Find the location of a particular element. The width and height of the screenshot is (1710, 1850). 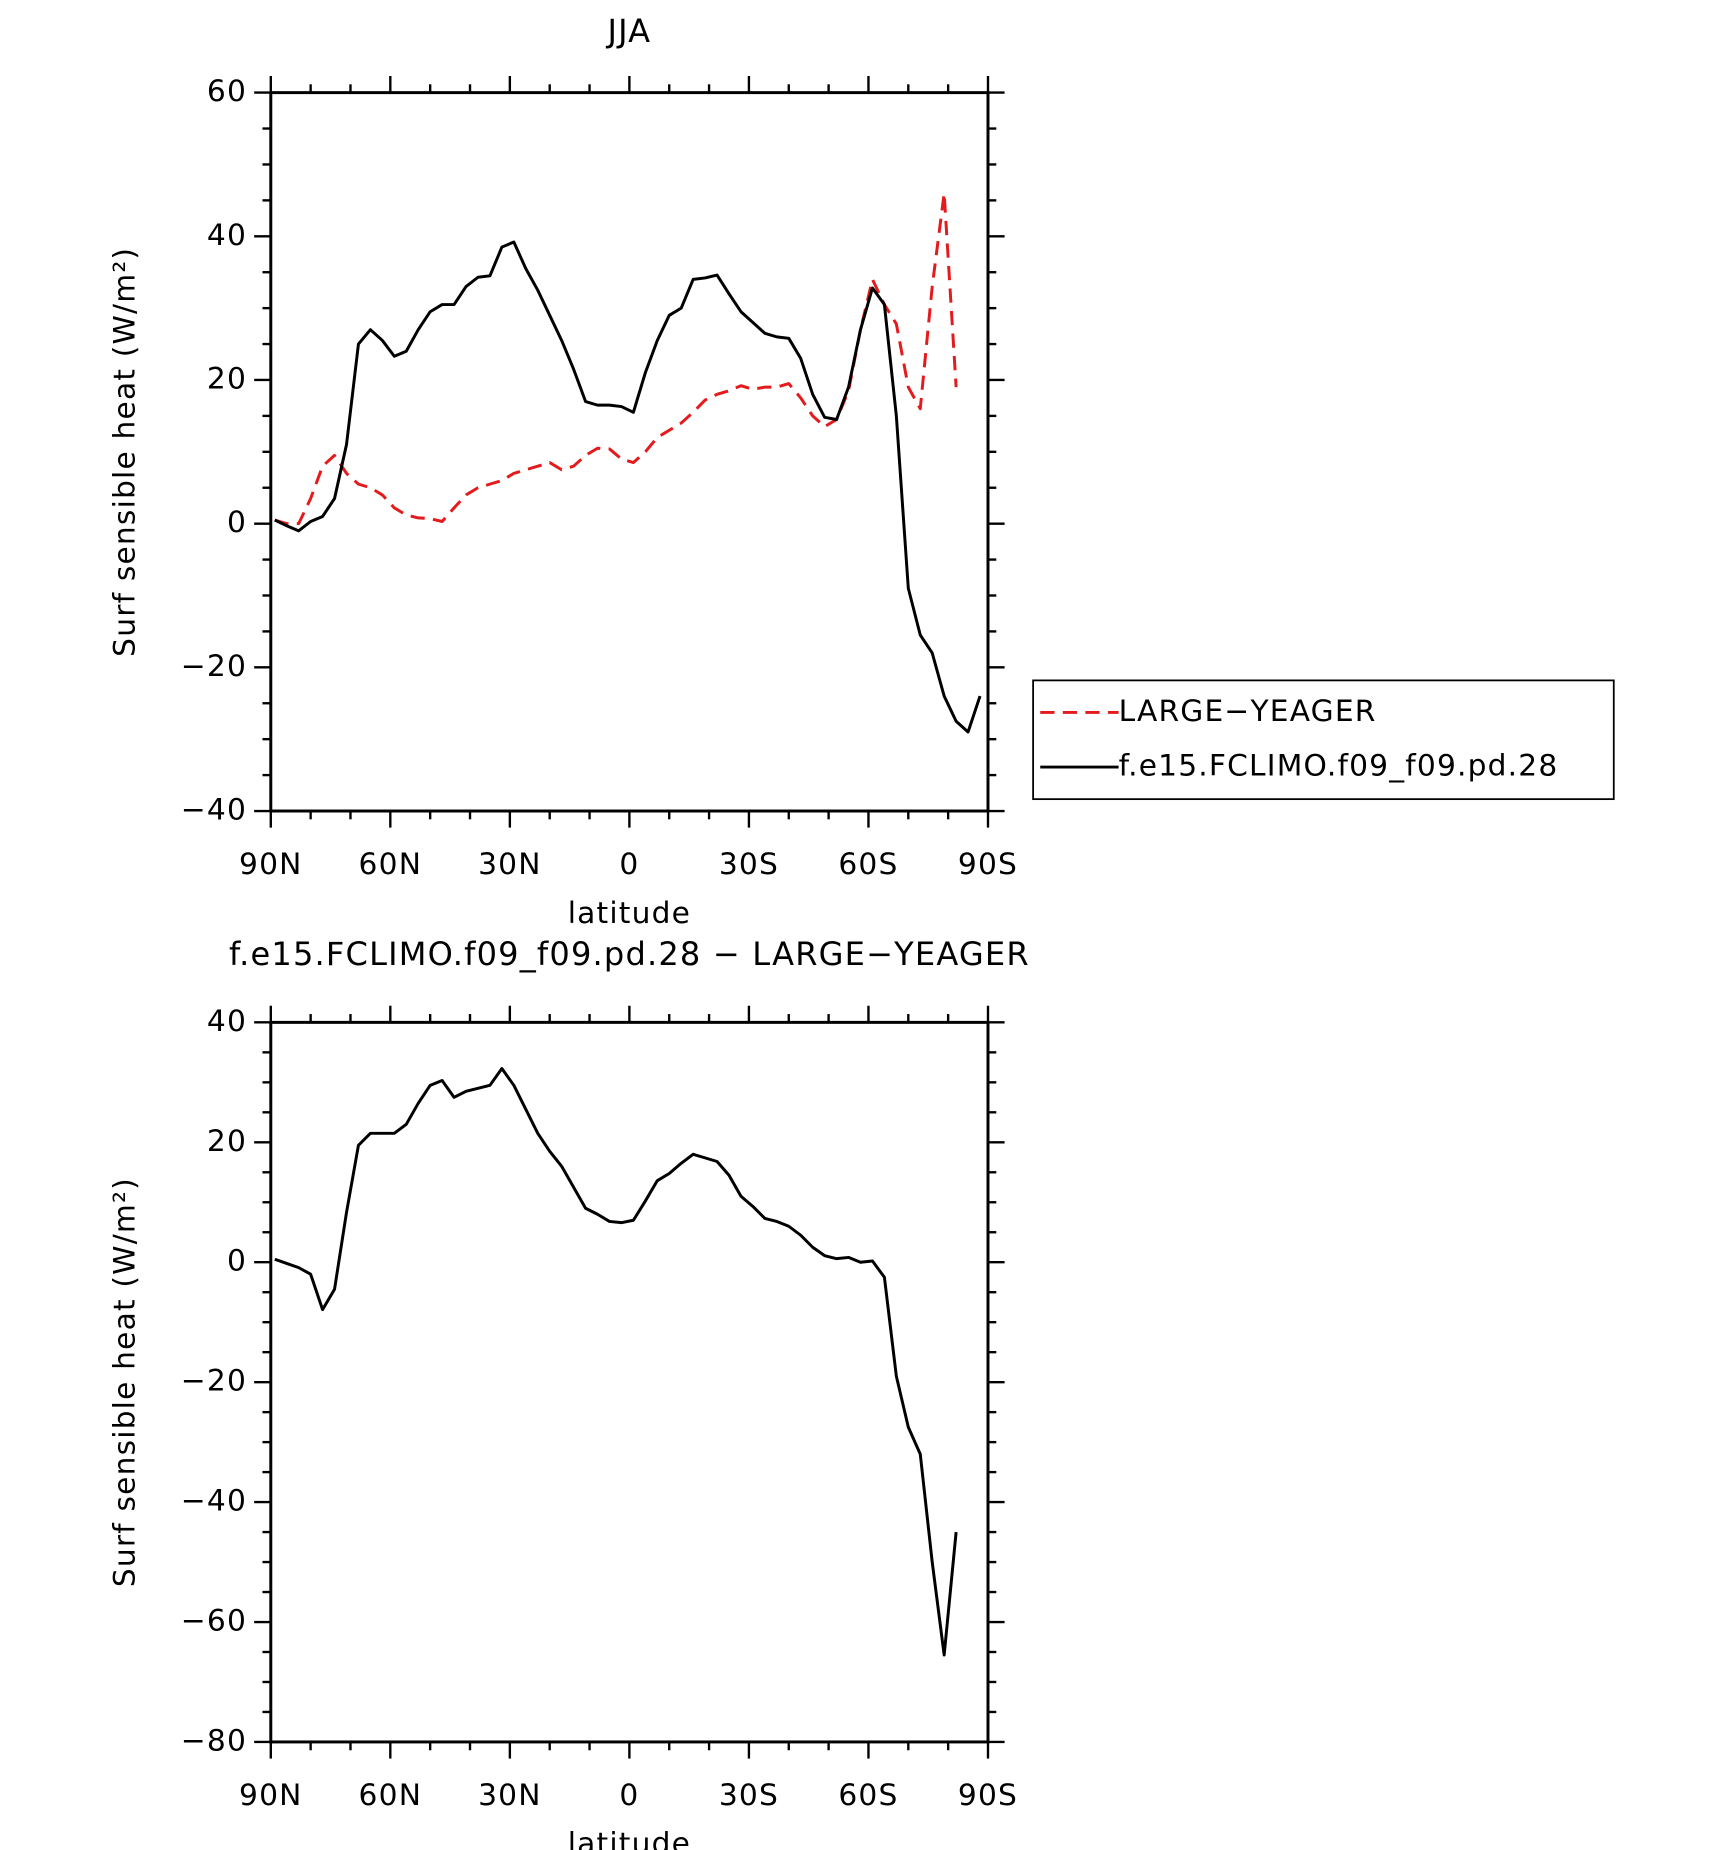

legend-label: LARGE−YEAGER is located at coordinates (1248, 710).